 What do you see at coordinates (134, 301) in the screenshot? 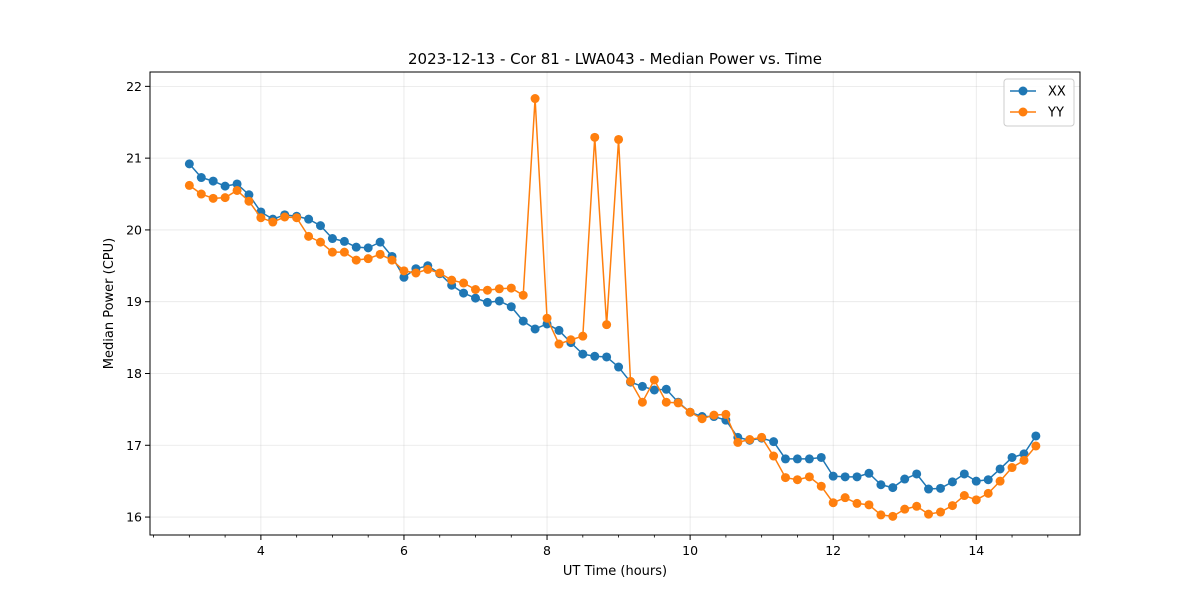
I see `y-tick-label: 19` at bounding box center [134, 301].